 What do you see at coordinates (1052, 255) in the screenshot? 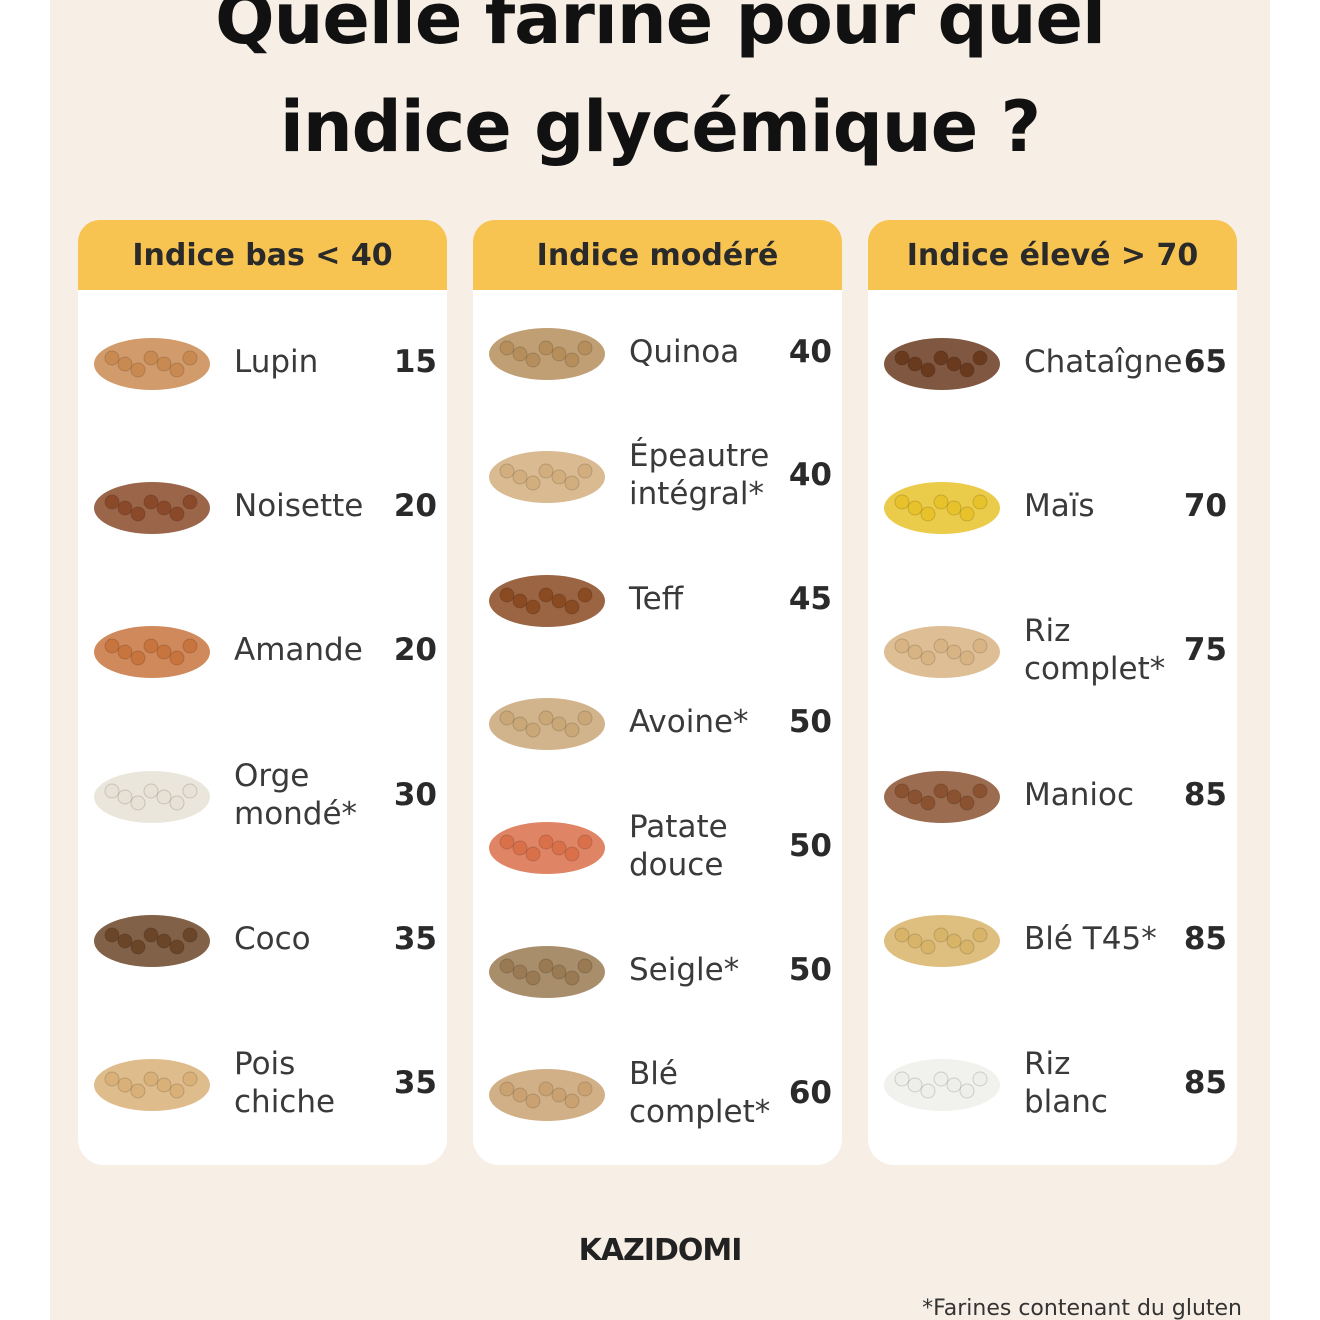
I see `column-header: Indice élevé > 70` at bounding box center [1052, 255].